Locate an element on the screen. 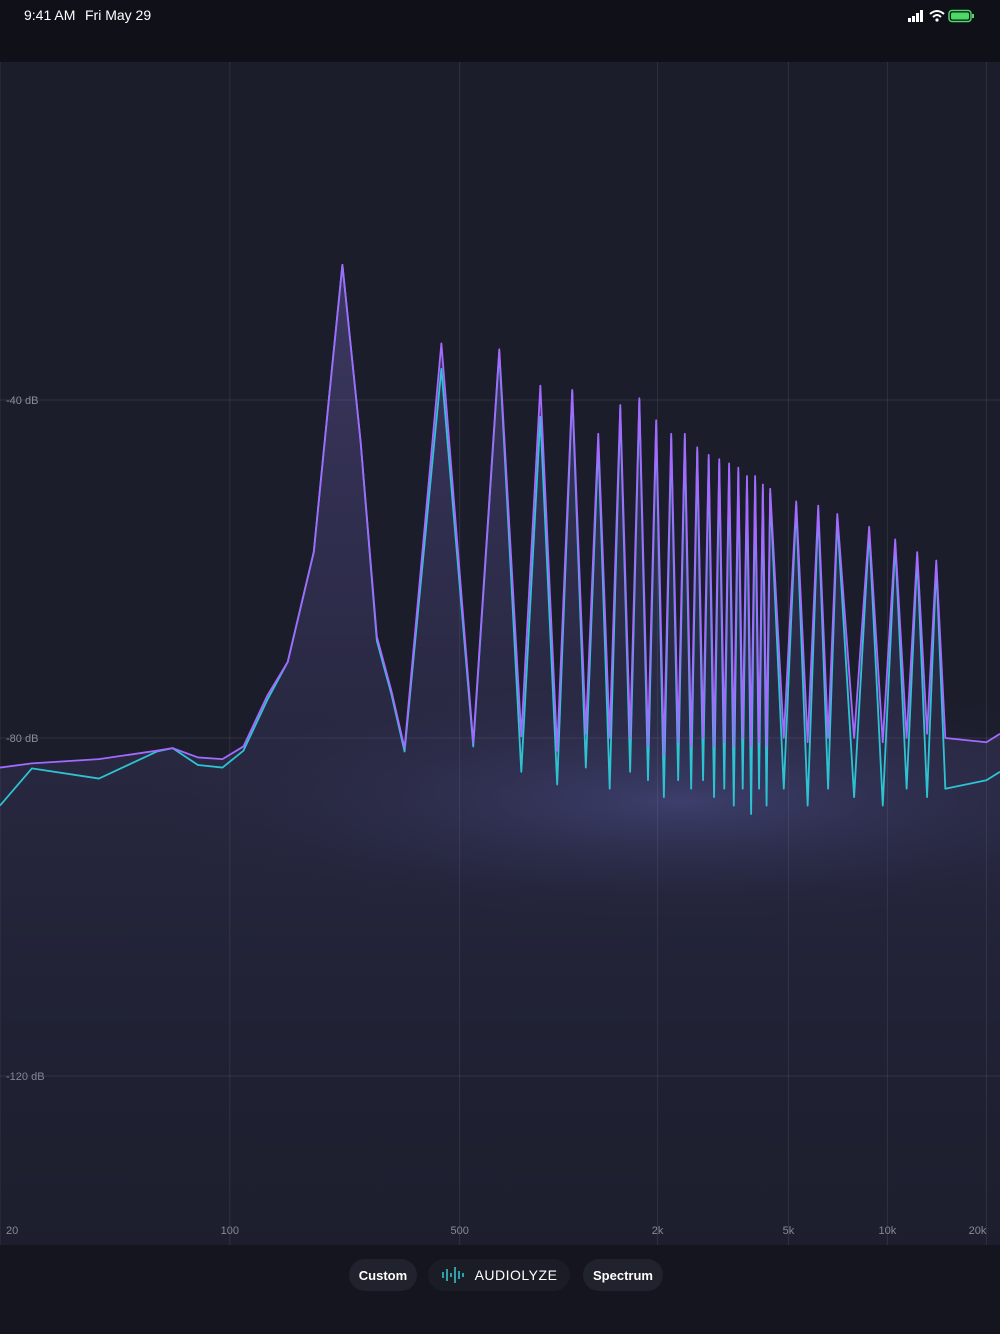 The height and width of the screenshot is (1334, 1000). logo-icon is located at coordinates (452, 1275).